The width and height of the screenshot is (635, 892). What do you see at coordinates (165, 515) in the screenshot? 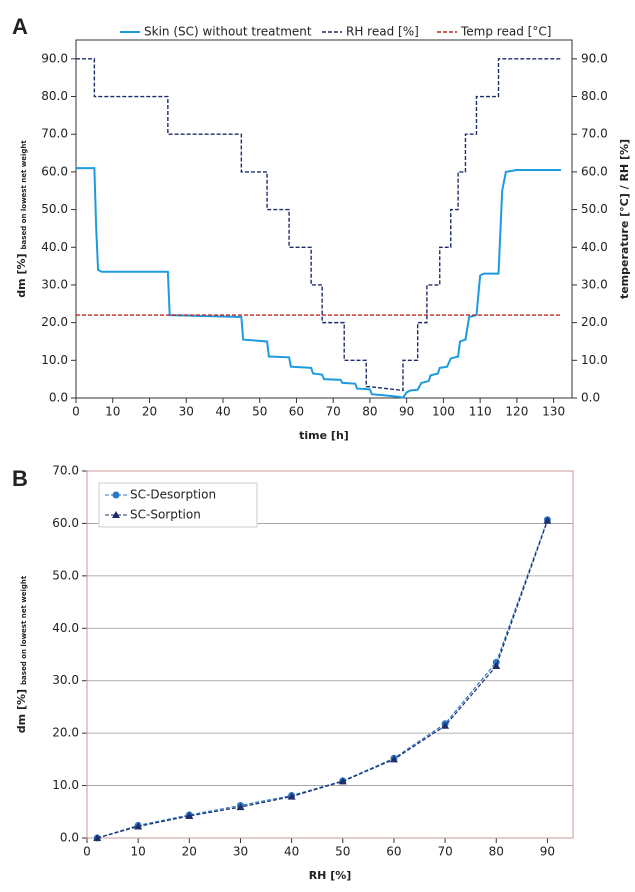
I see `legend-label: SC-Sorption` at bounding box center [165, 515].